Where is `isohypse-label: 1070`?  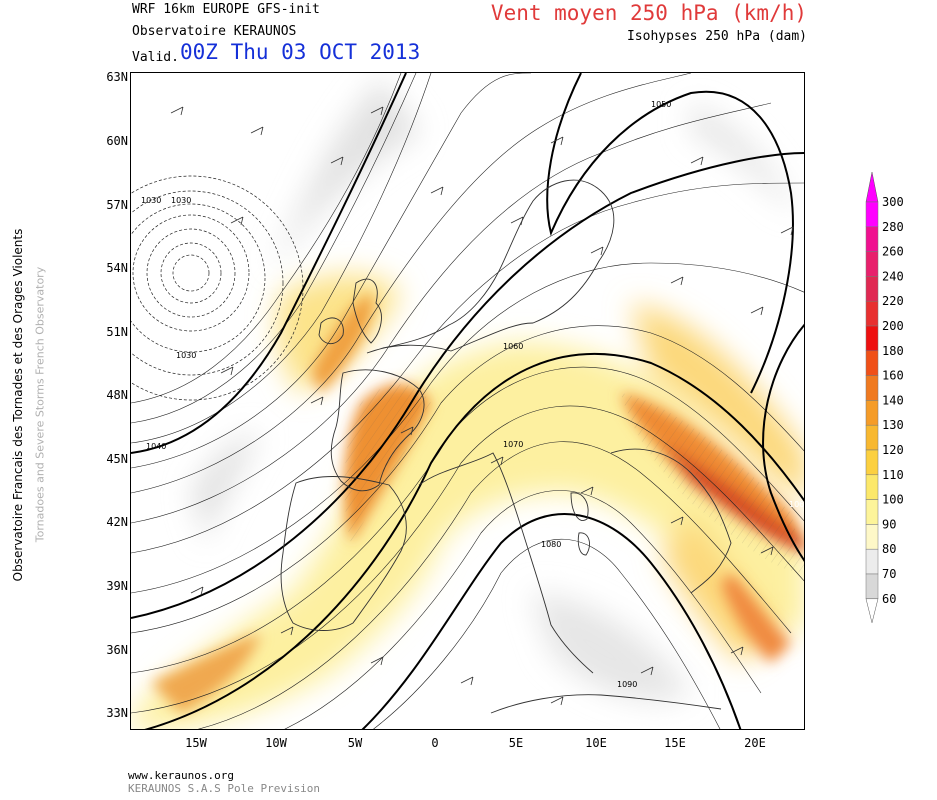 isohypse-label: 1070 is located at coordinates (513, 444).